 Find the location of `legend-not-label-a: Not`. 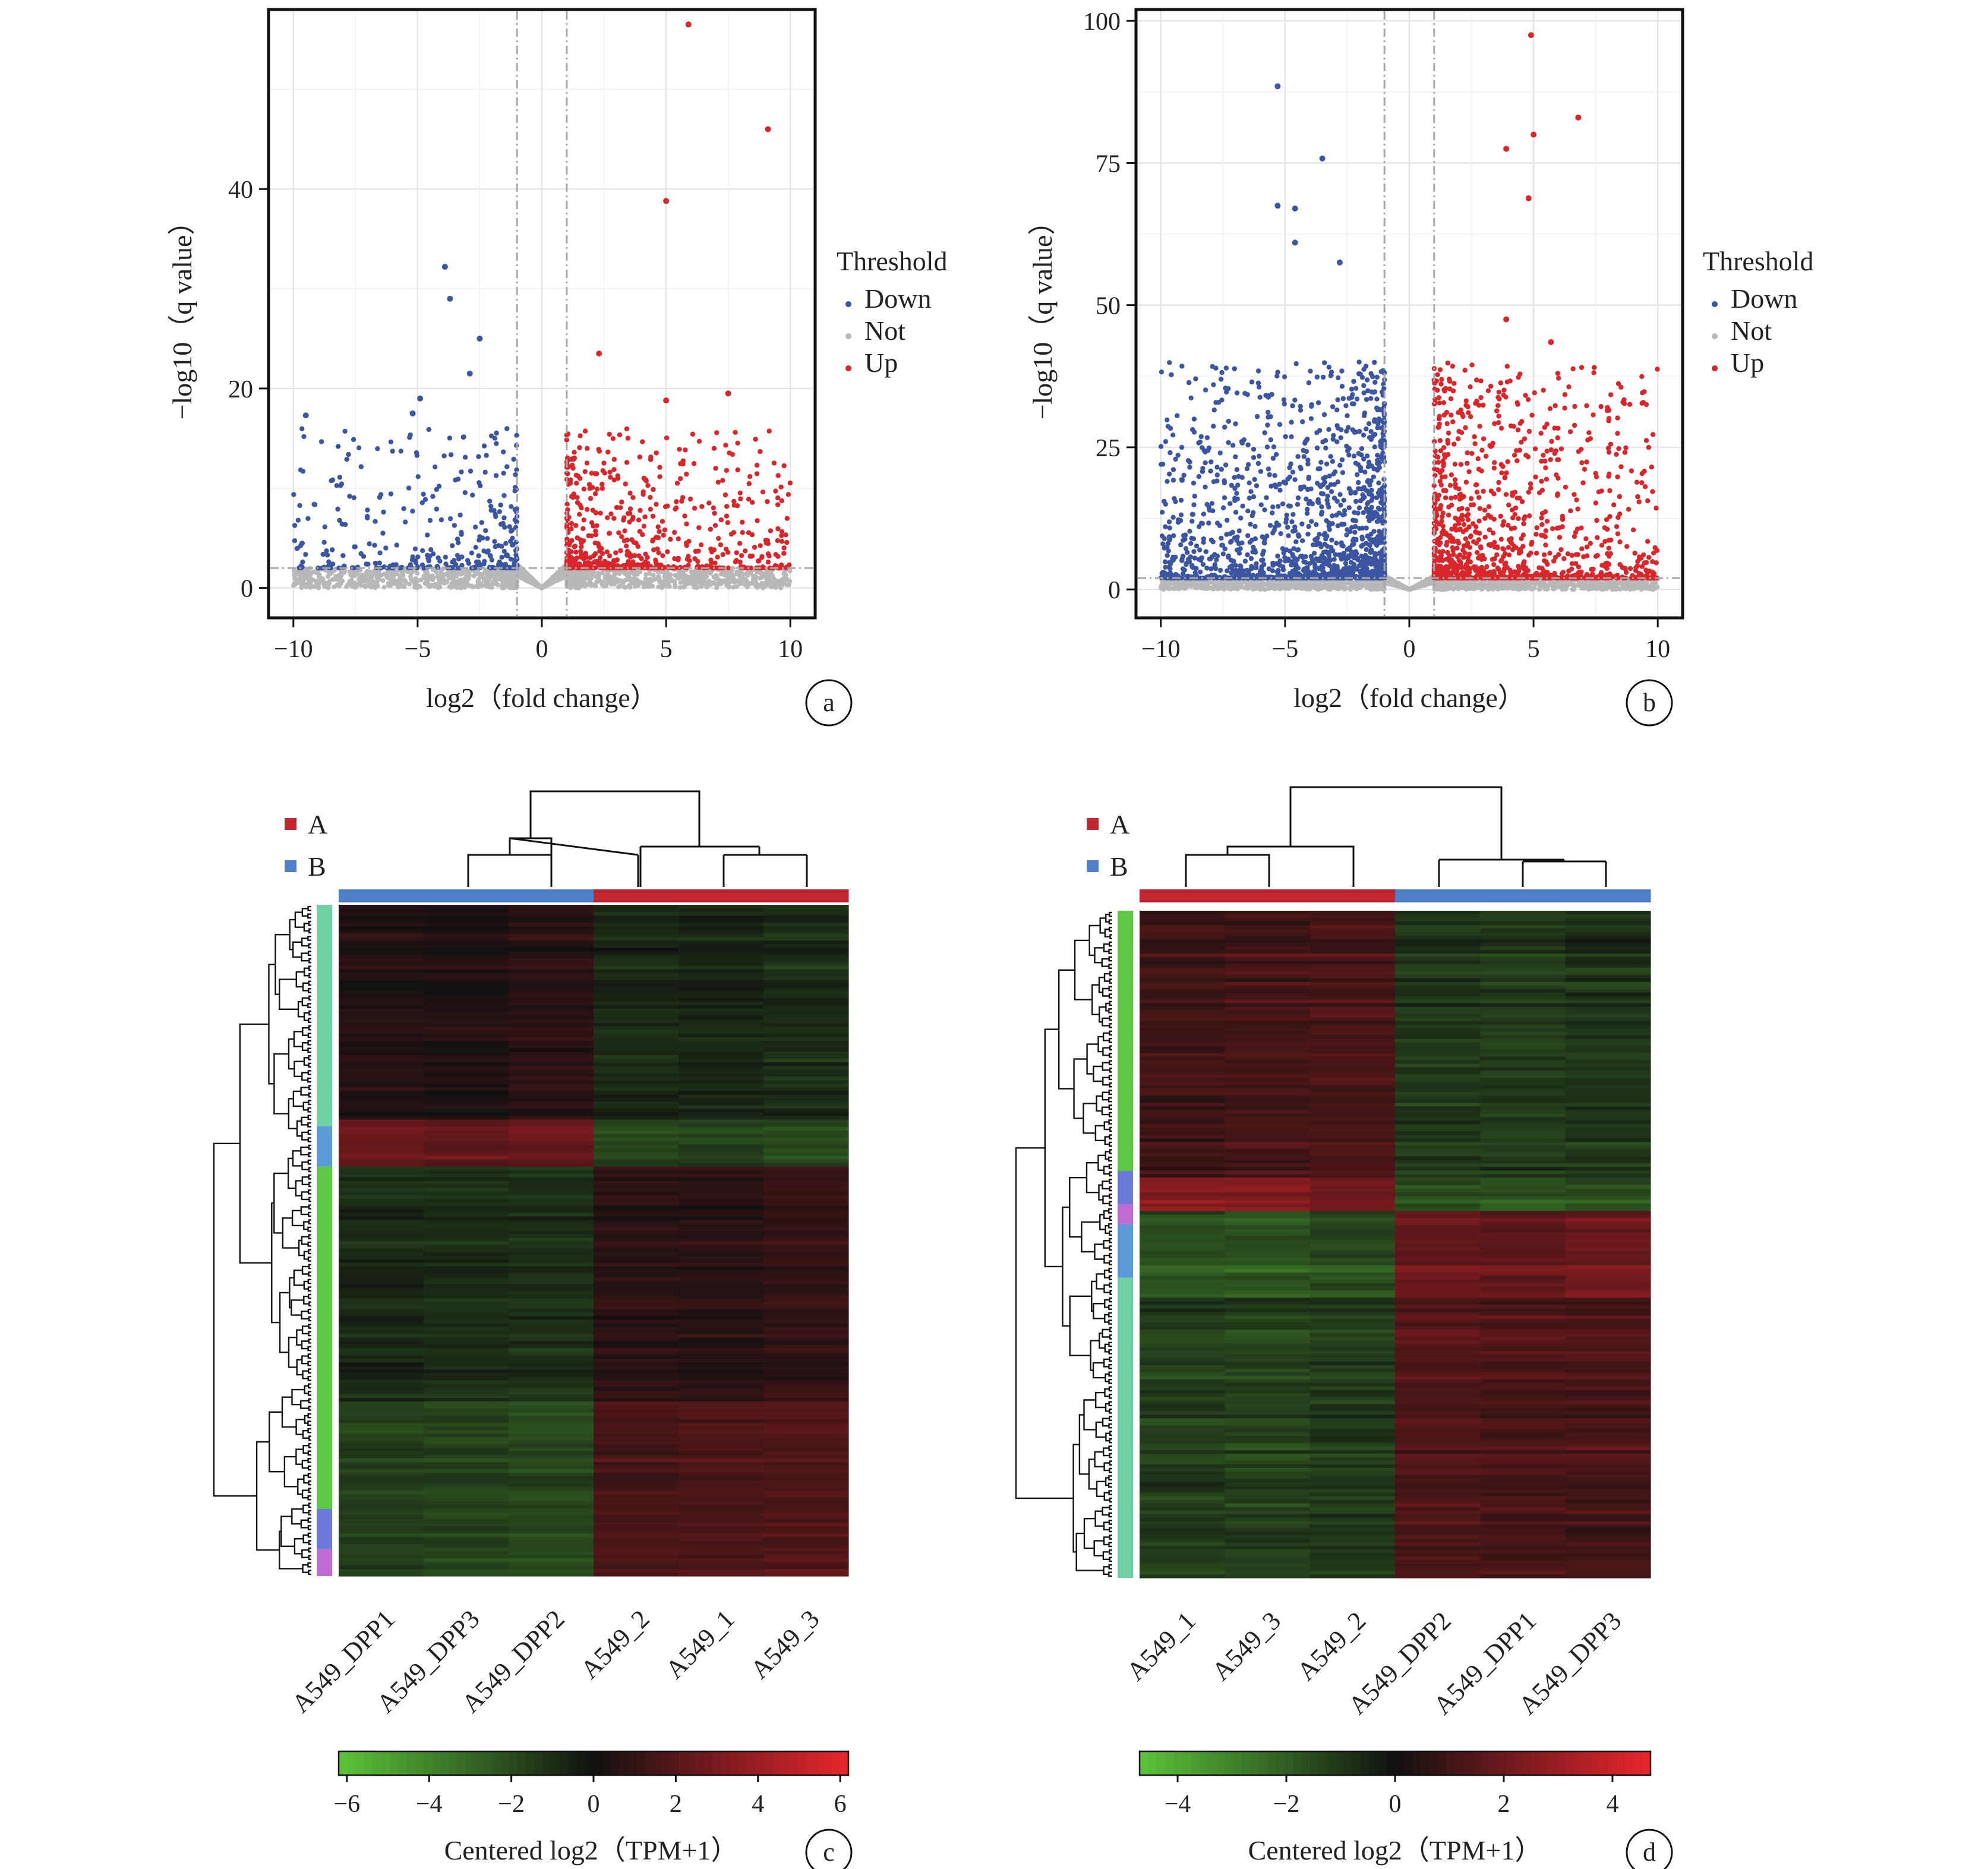

legend-not-label-a: Not is located at coordinates (884, 330).